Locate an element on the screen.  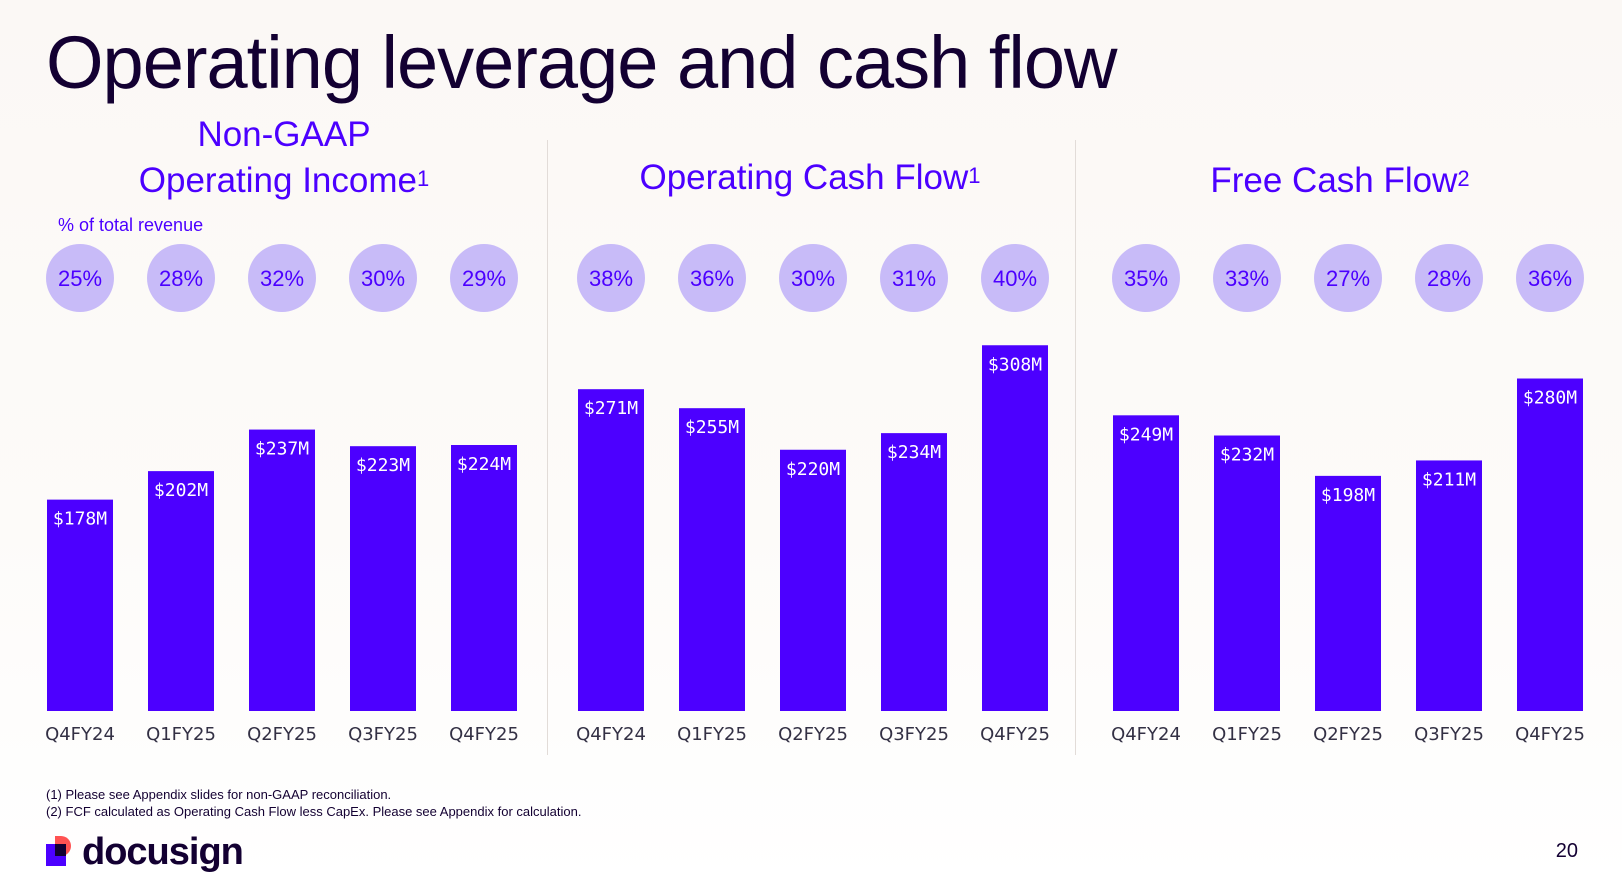
bar-value-label: $198M is located at coordinates (1348, 495).